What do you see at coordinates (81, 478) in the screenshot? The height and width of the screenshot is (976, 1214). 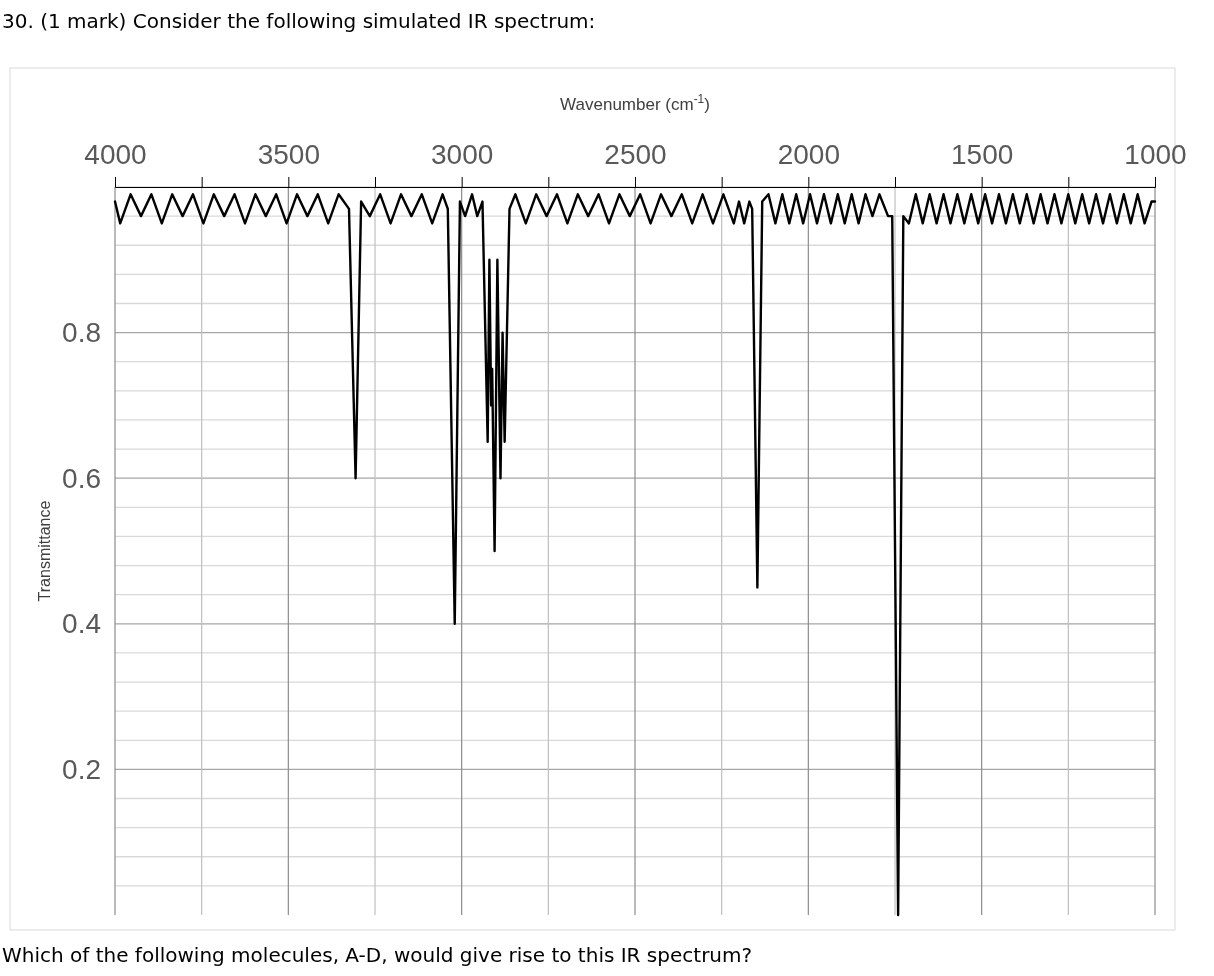 I see `y-tick-label: 0.6` at bounding box center [81, 478].